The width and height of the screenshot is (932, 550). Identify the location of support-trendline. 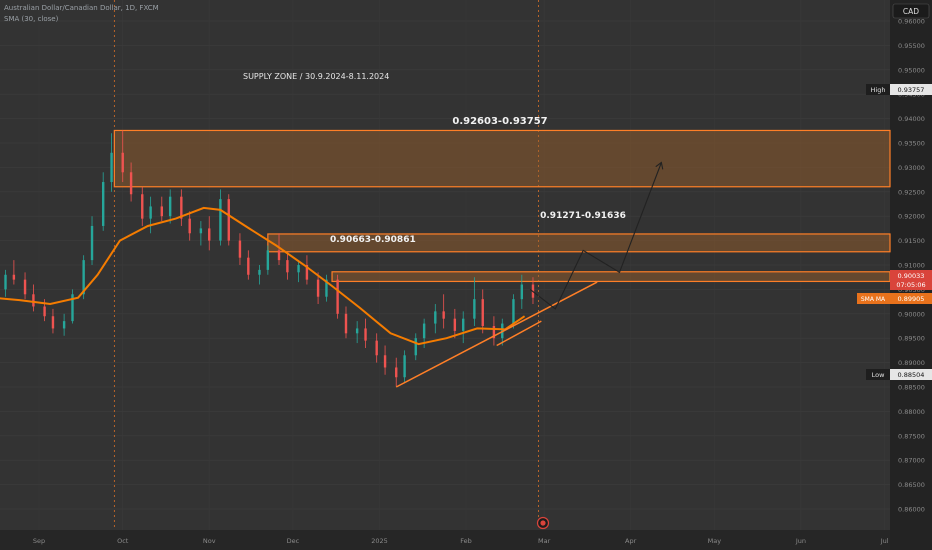
(496, 334).